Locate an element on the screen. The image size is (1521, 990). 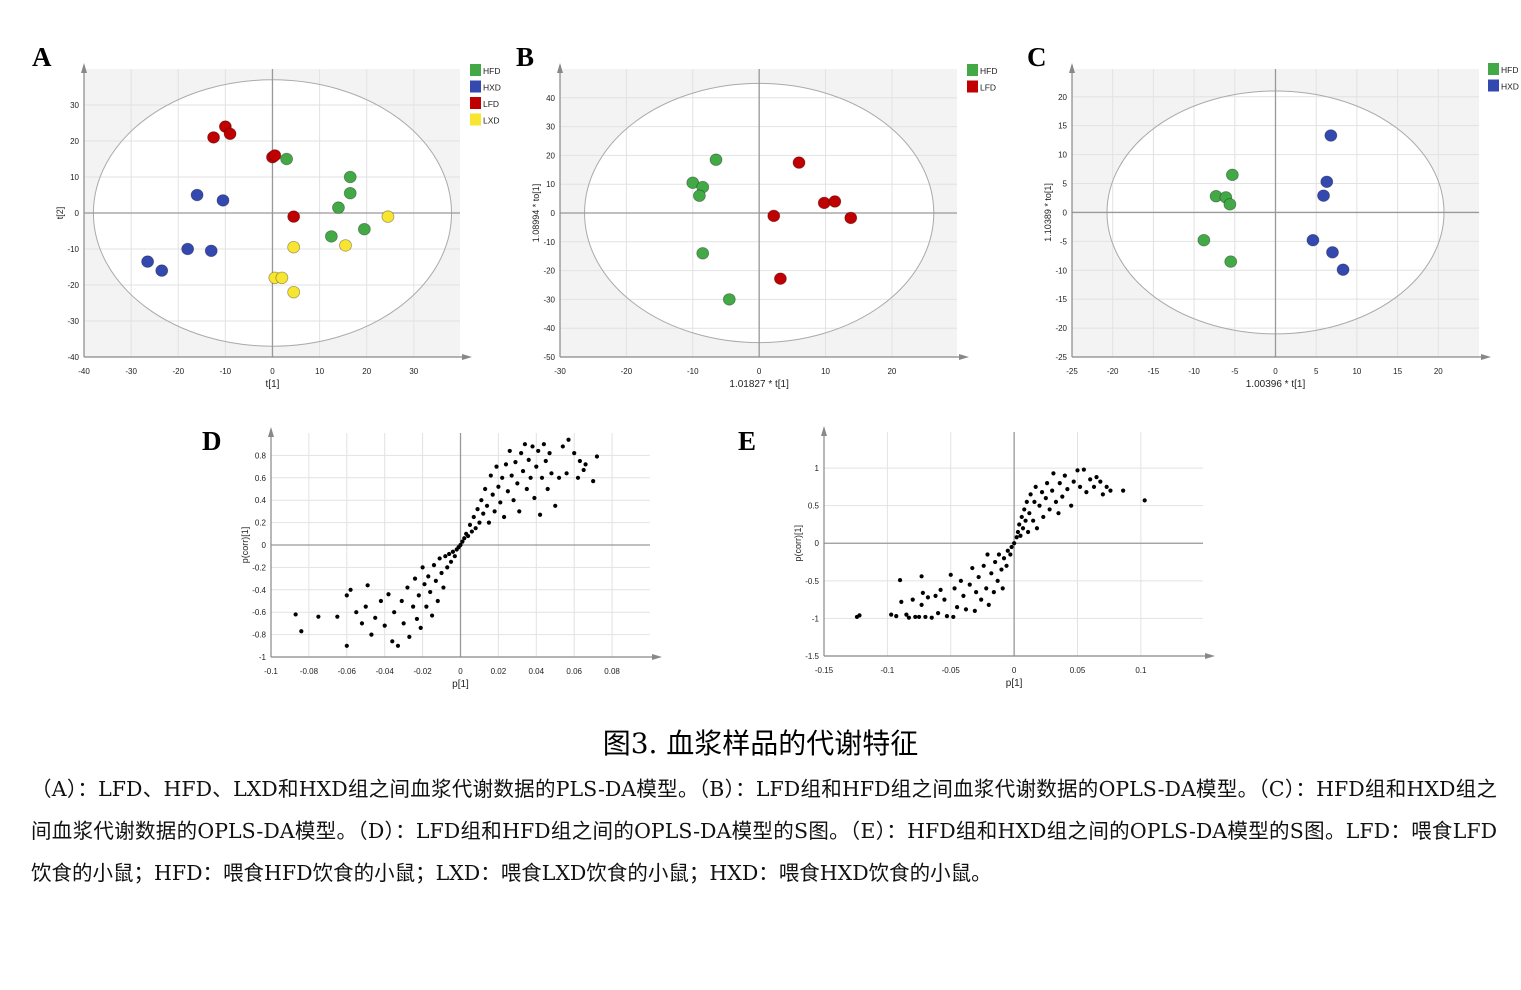
x-tick-label: -0.02 is located at coordinates (422, 671).